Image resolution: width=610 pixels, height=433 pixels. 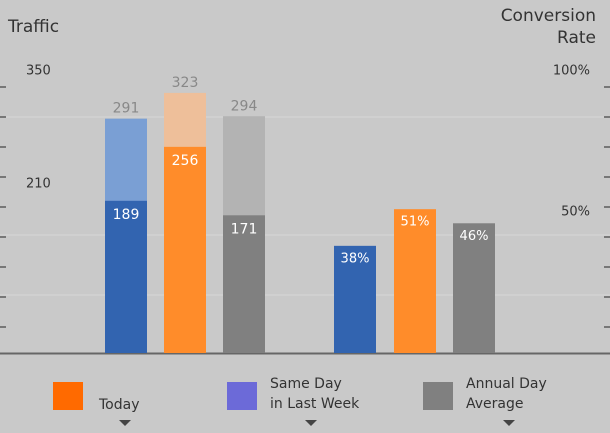 What do you see at coordinates (317, 423) in the screenshot?
I see `triangles` at bounding box center [317, 423].